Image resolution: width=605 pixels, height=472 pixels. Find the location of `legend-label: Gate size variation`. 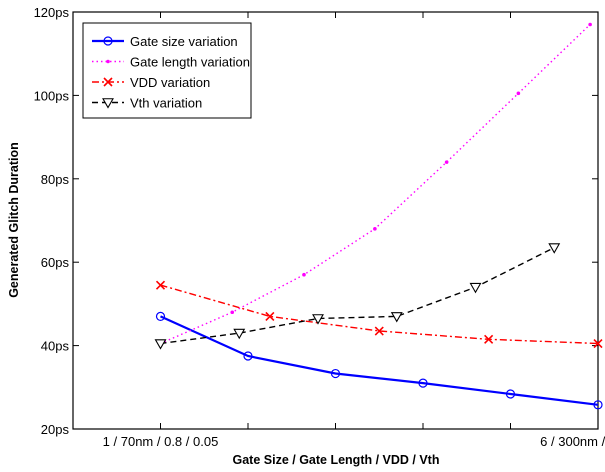

legend-label: Gate size variation is located at coordinates (184, 41).